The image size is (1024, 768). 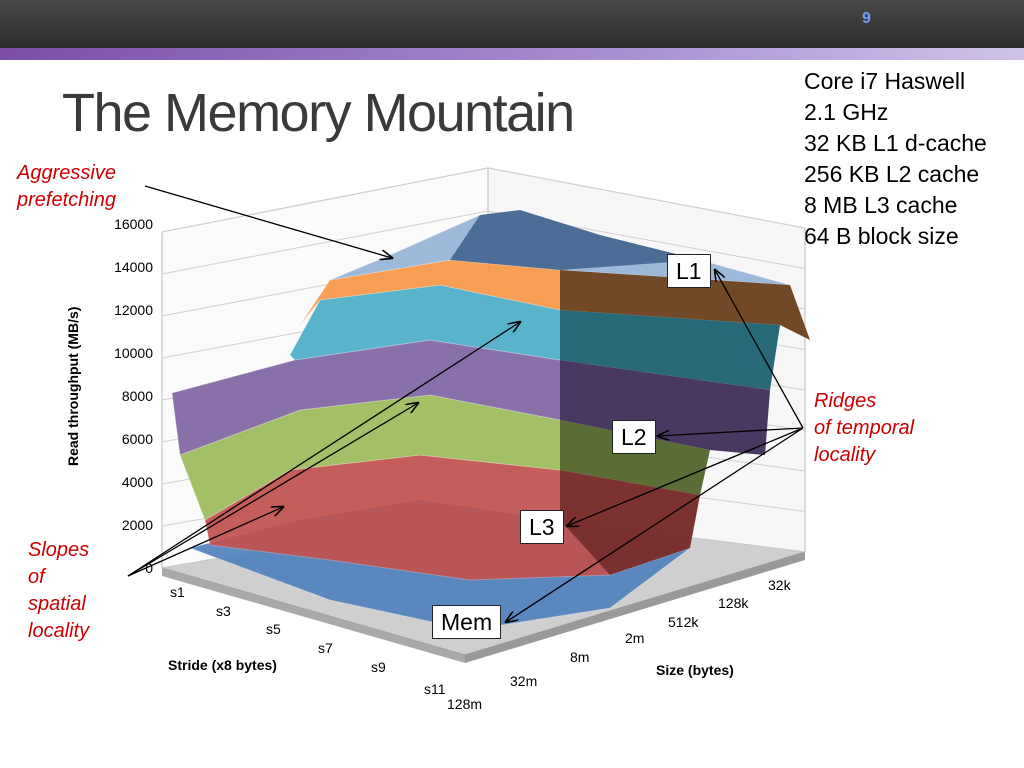 I want to click on slide-number: 9, so click(x=866, y=18).